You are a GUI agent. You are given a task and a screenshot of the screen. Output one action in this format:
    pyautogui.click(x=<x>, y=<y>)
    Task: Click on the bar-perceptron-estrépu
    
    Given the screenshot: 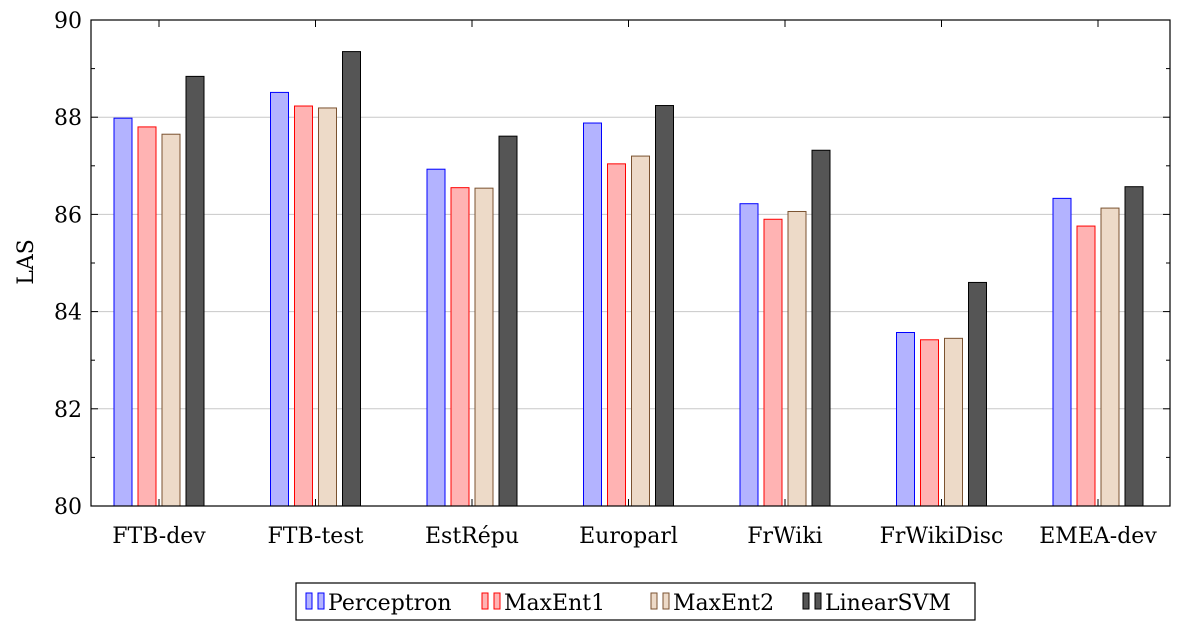 What is the action you would take?
    pyautogui.click(x=436, y=337)
    